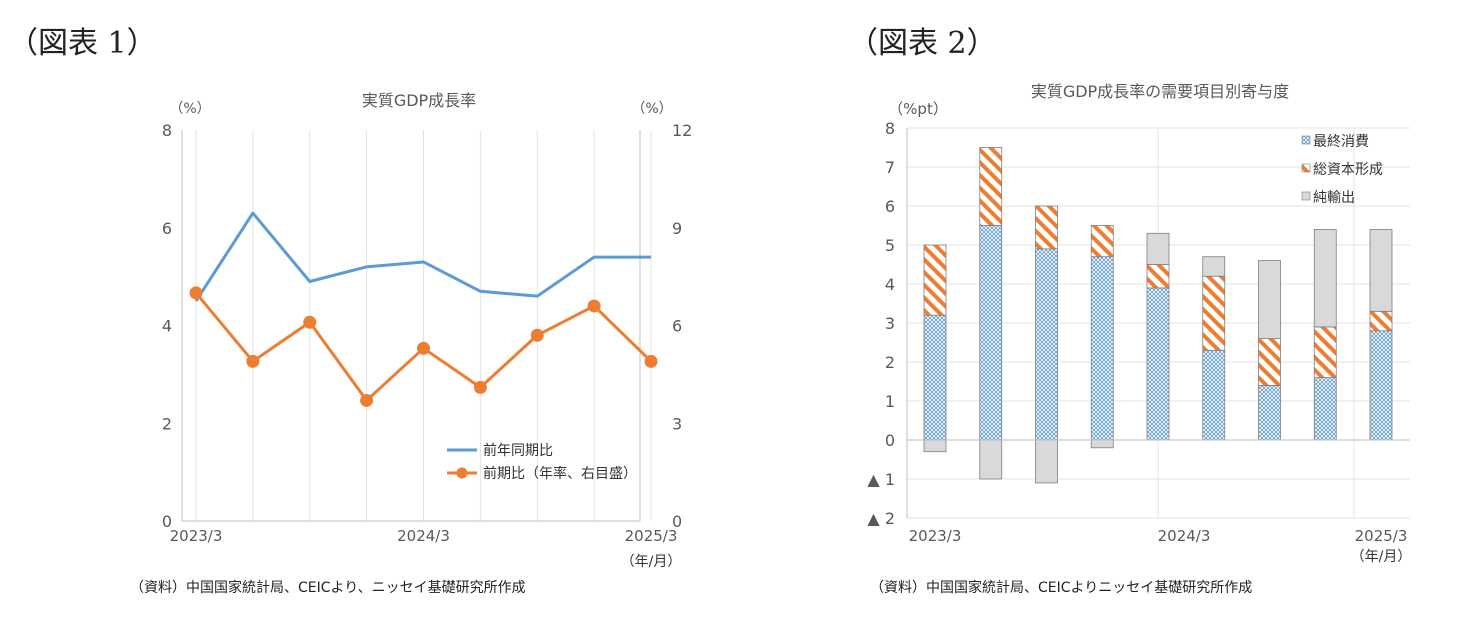 The image size is (1468, 619). Describe the element at coordinates (422, 256) in the screenshot. I see `series-line-yoy` at that location.